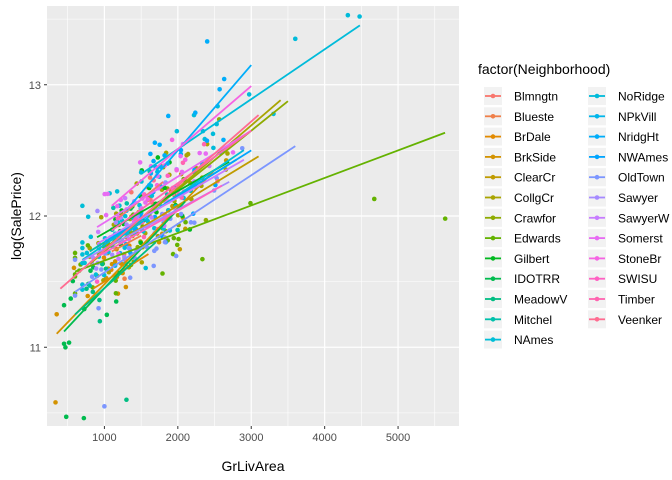  Describe the element at coordinates (537, 239) in the screenshot. I see `legend-label: Edwards` at that location.